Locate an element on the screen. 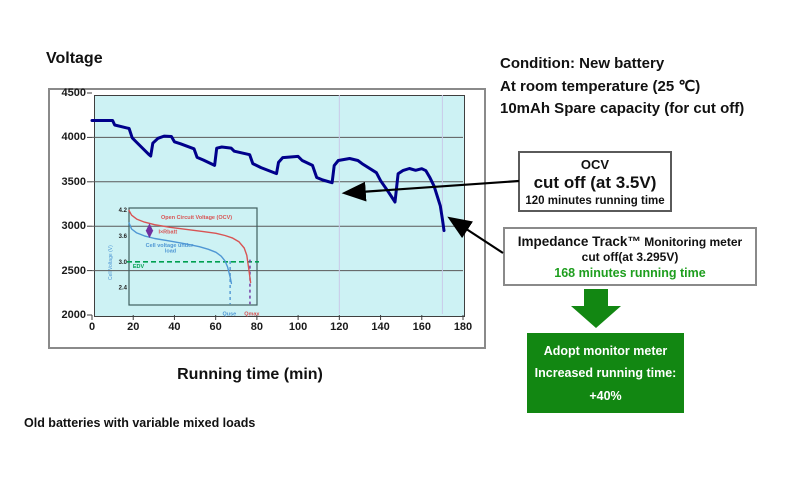 Image resolution: width=800 pixels, height=491 pixels. condition-line-3: 10mAh Spare capacity (for cut off) is located at coordinates (622, 108).